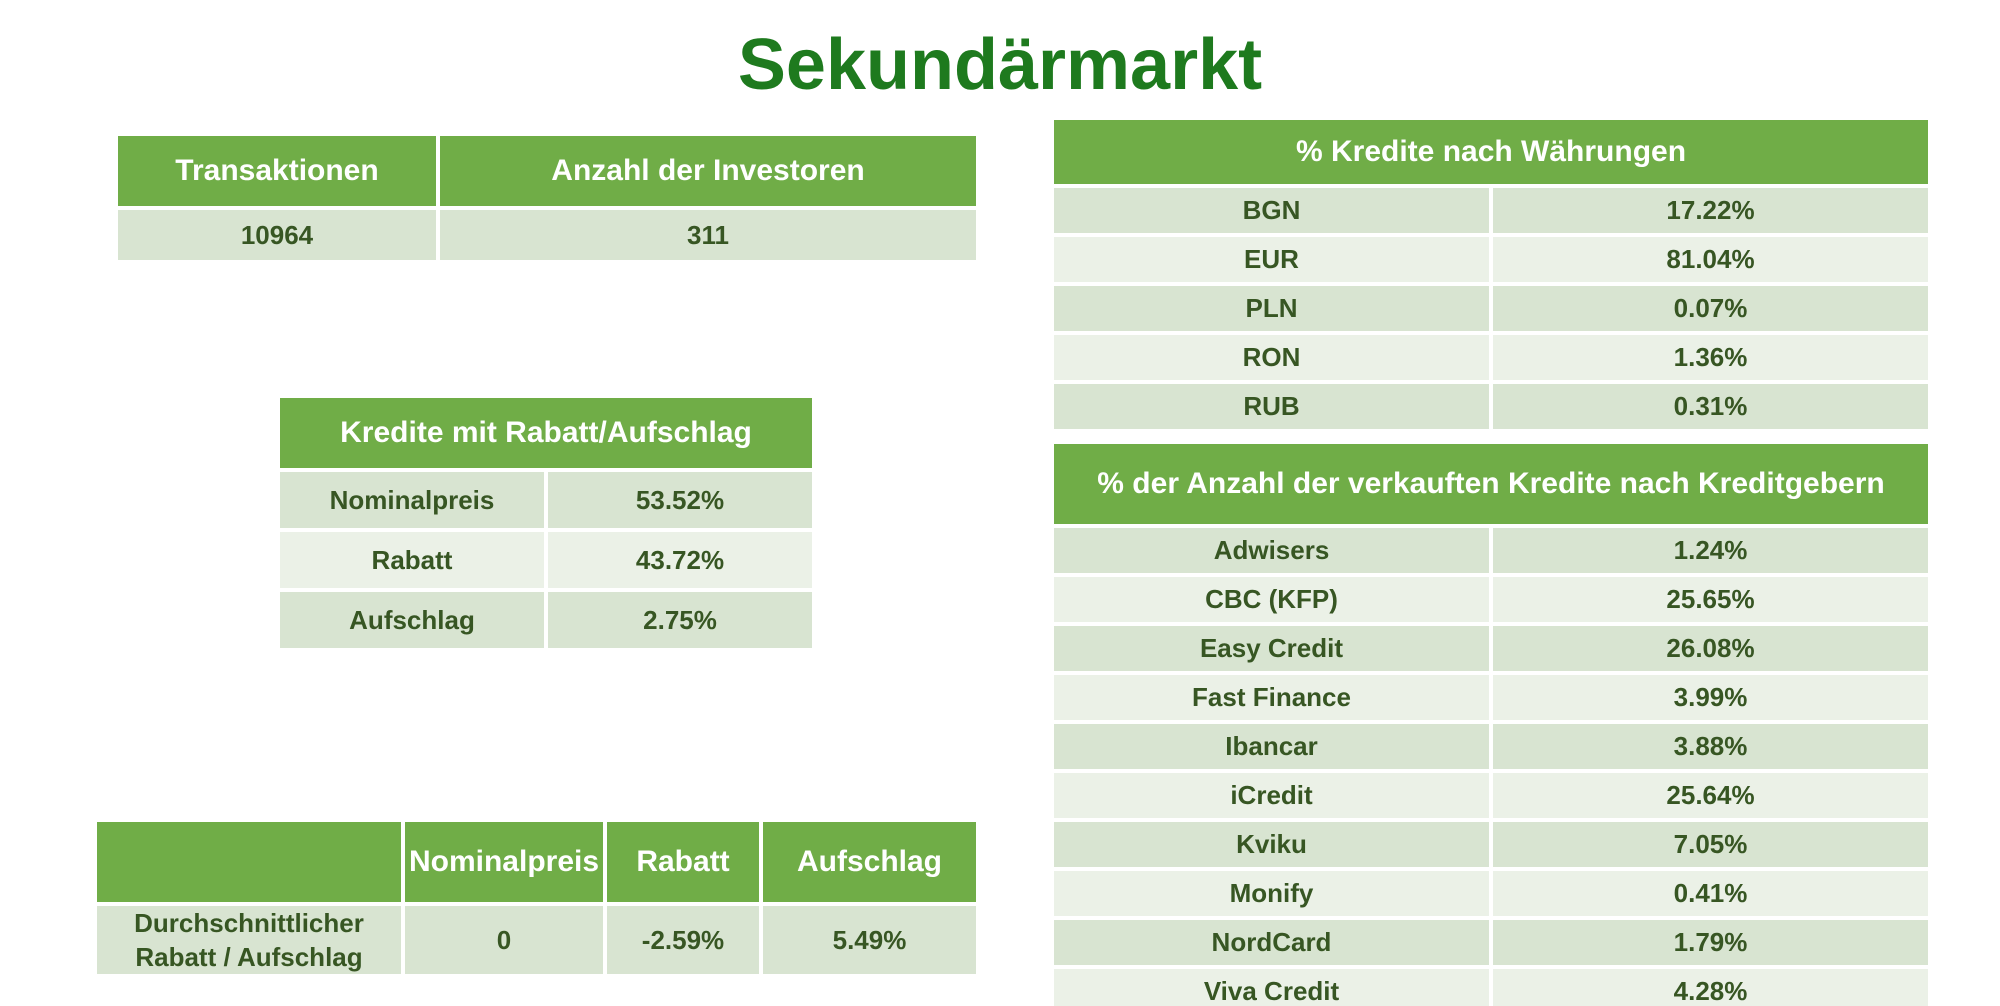  What do you see at coordinates (1271, 844) in the screenshot?
I see `row-label: Kviku` at bounding box center [1271, 844].